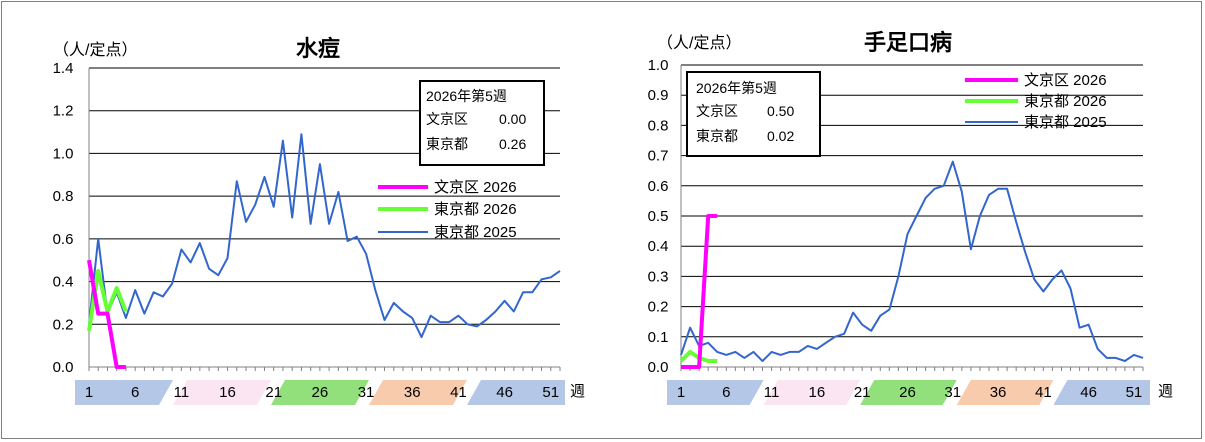  Describe the element at coordinates (318, 48) in the screenshot. I see `chart-title: 水痘` at that location.